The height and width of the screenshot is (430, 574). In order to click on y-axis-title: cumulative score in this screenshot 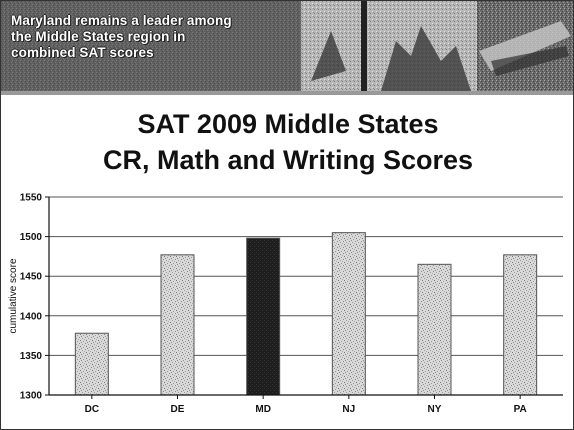, I will do `click(13, 295)`.